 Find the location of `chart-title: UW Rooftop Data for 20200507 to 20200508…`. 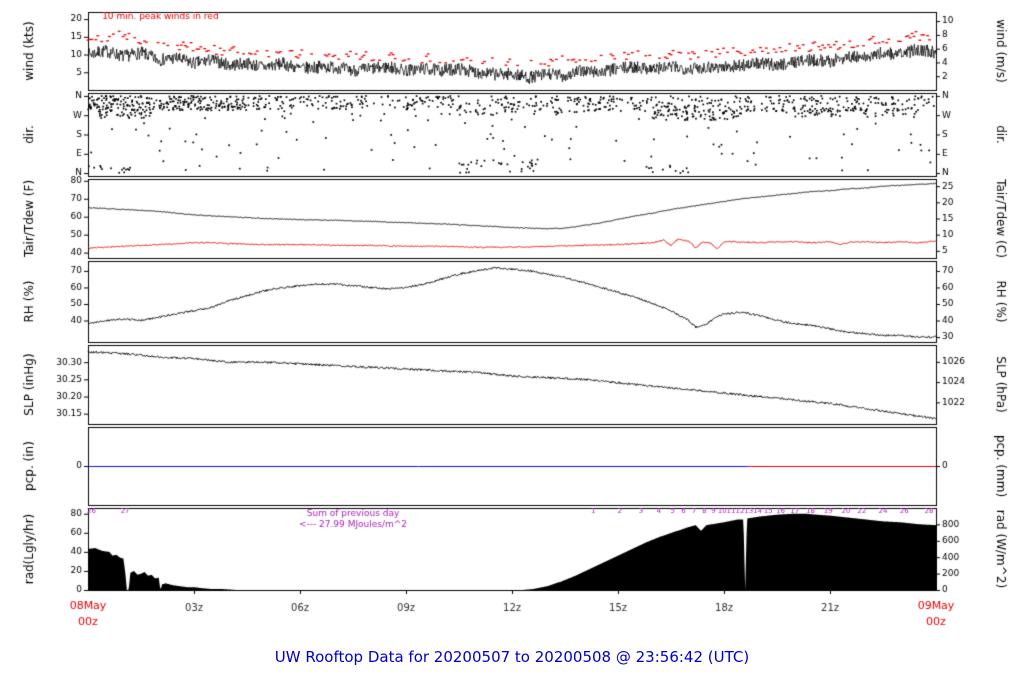

chart-title: UW Rooftop Data for 20200507 to 20200508… is located at coordinates (512, 657).